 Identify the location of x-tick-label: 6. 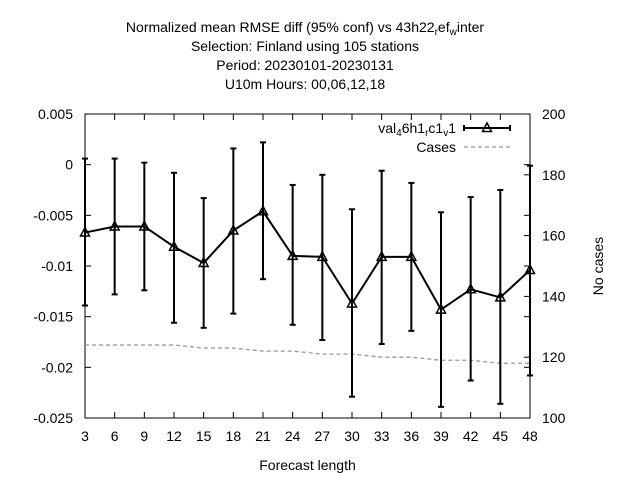
(115, 436).